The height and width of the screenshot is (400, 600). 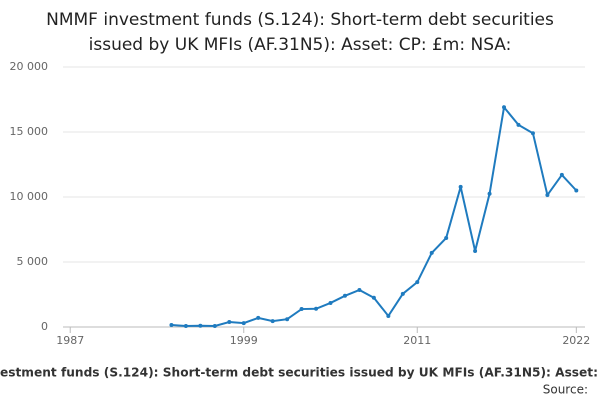 I want to click on y-tick-label: 10 000, so click(x=29, y=196).